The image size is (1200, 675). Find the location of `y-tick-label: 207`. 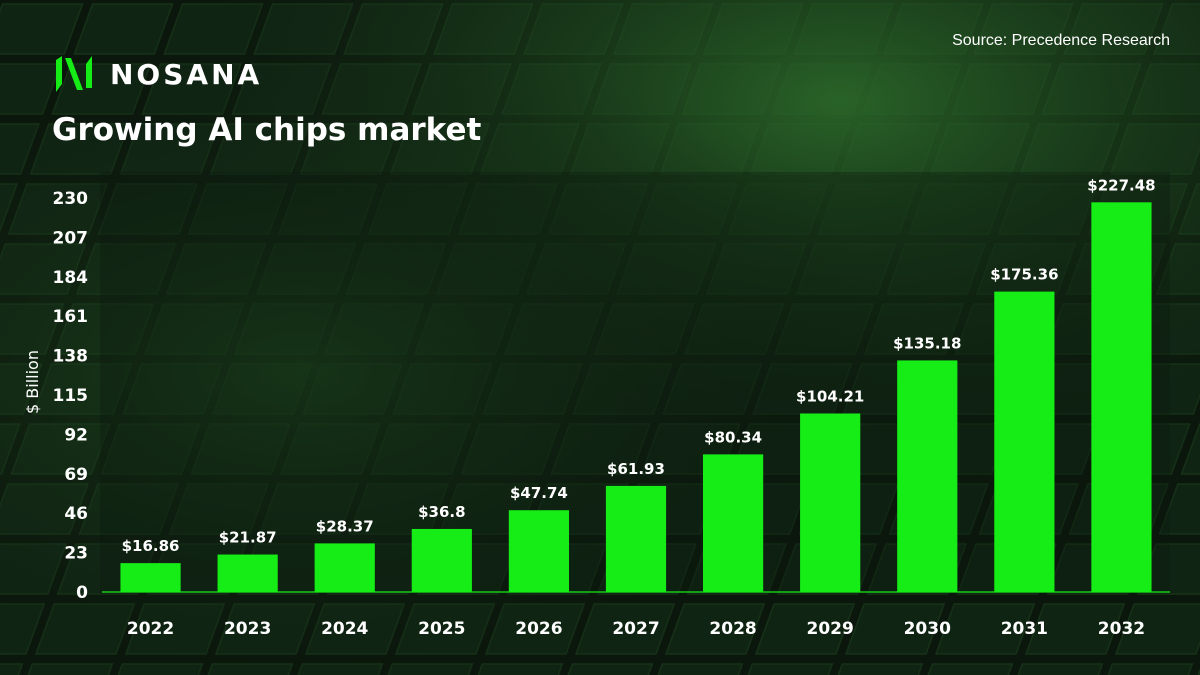

y-tick-label: 207 is located at coordinates (71, 238).